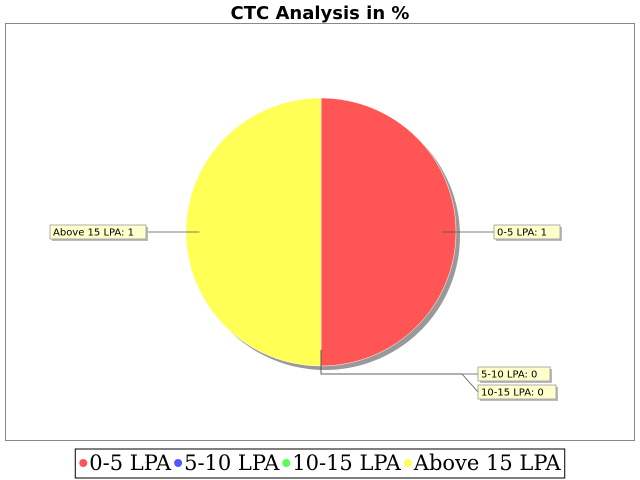  What do you see at coordinates (522, 233) in the screenshot?
I see `label-text: 0-5 LPA: 1` at bounding box center [522, 233].